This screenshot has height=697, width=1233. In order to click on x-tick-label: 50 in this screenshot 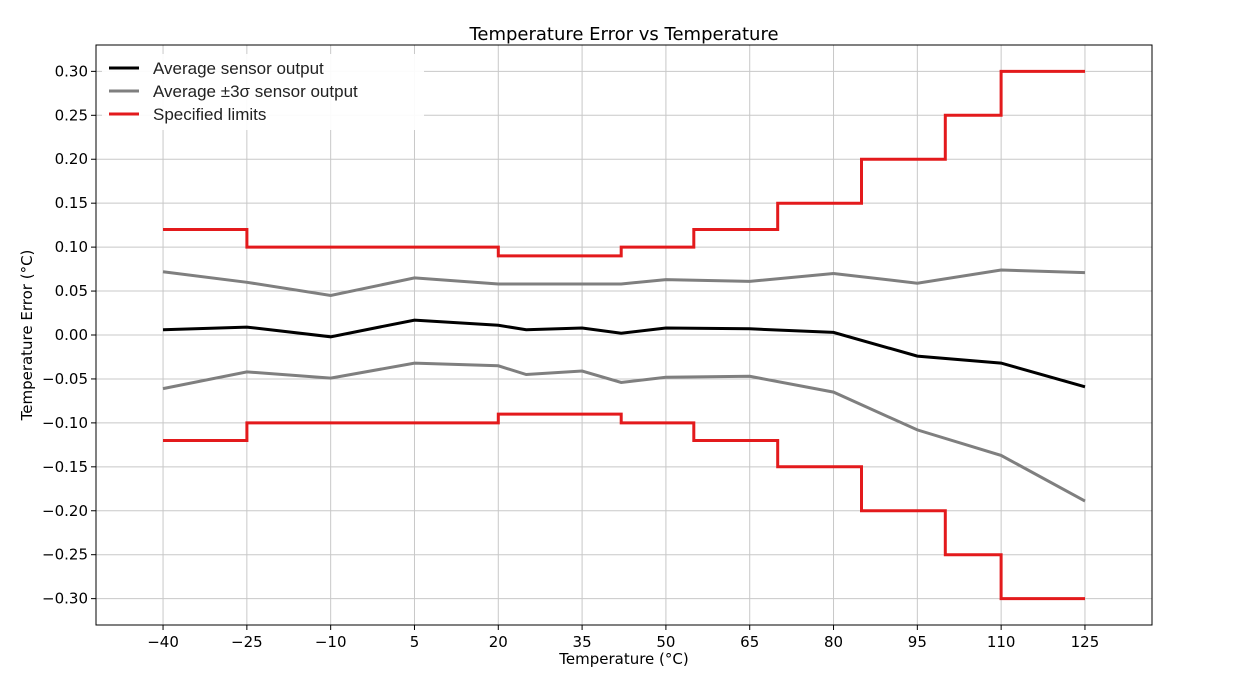, I will do `click(665, 642)`.